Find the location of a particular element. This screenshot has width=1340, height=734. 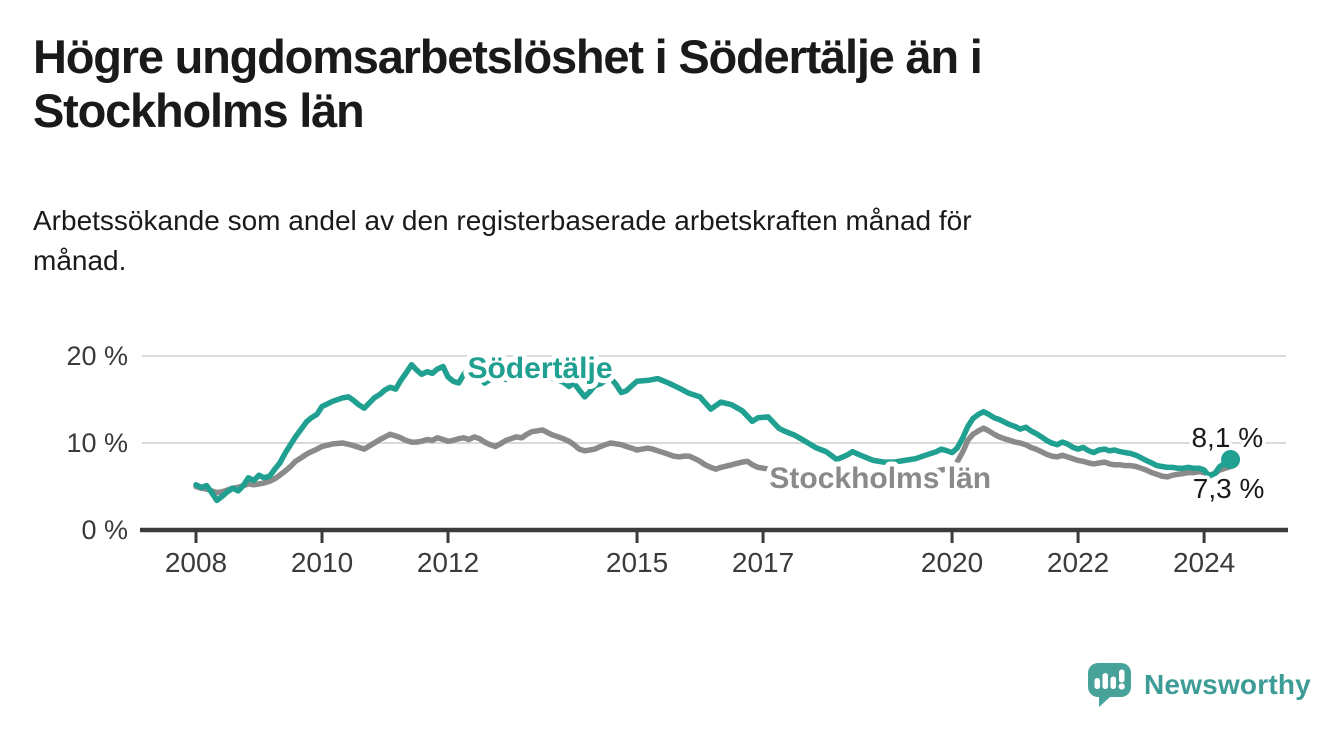

newsworthy-logo-icon is located at coordinates (1109, 685).